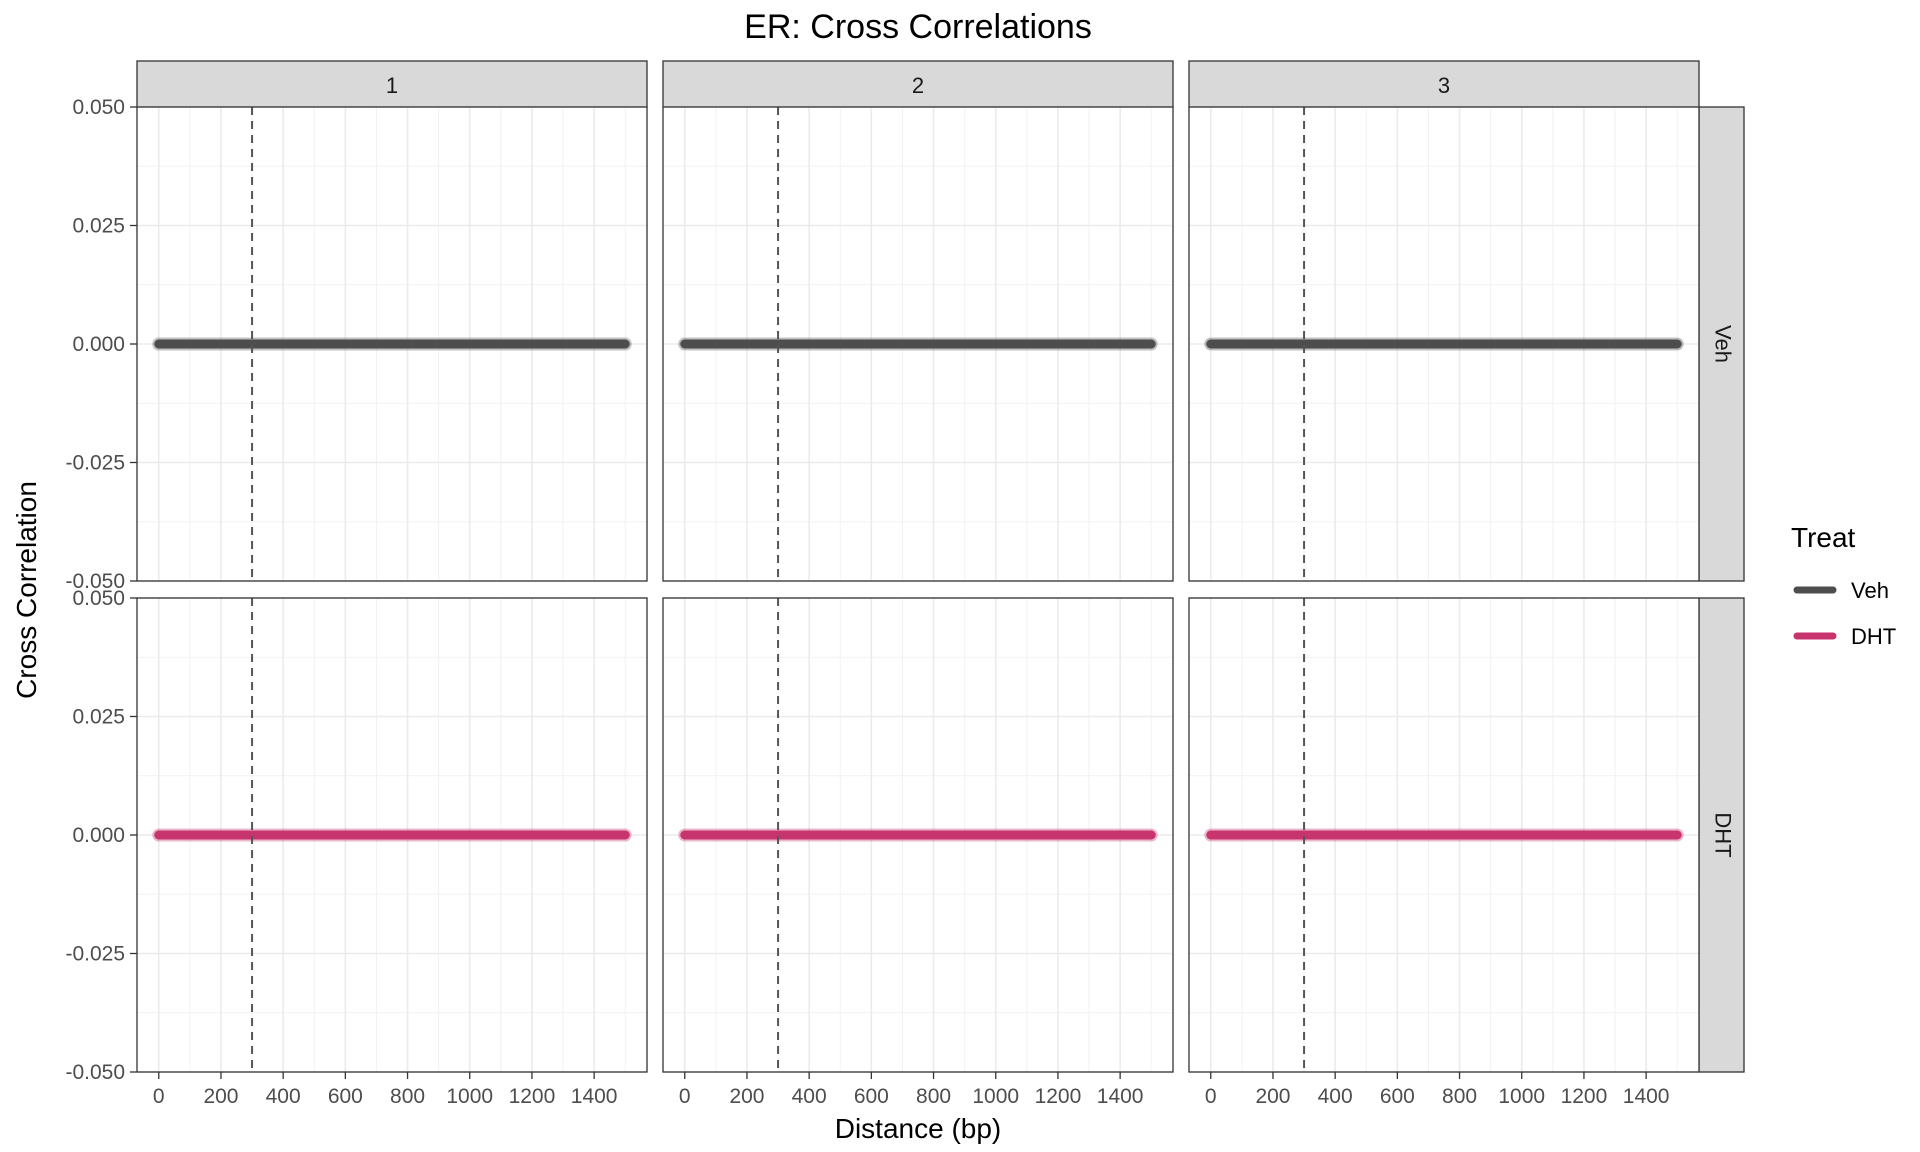 The height and width of the screenshot is (1152, 1920). I want to click on legend-label-dht: DHT, so click(1873, 636).